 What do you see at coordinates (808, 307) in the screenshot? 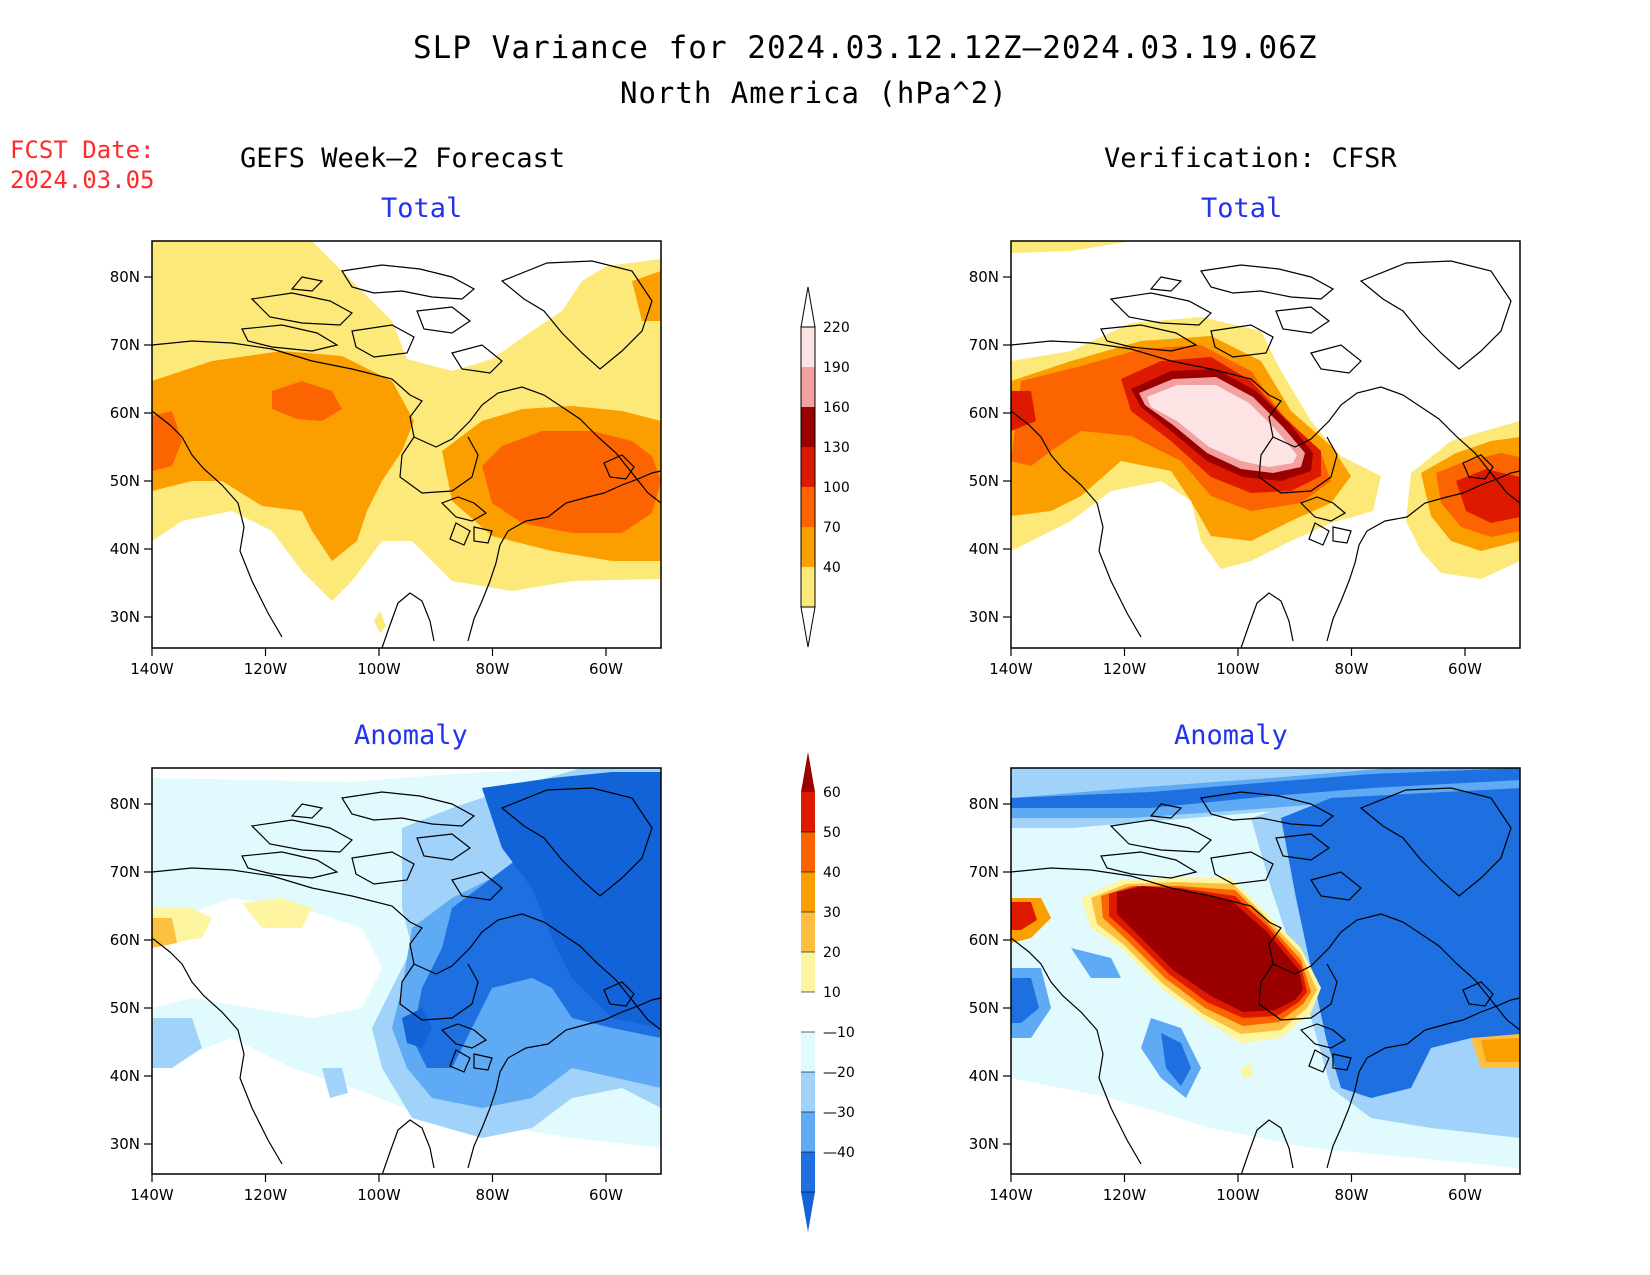
I see `colorbar-total-top-cap` at bounding box center [808, 307].